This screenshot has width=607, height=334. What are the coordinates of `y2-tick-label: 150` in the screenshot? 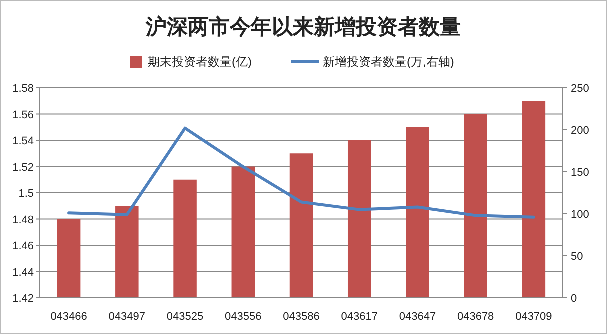 It's located at (580, 173).